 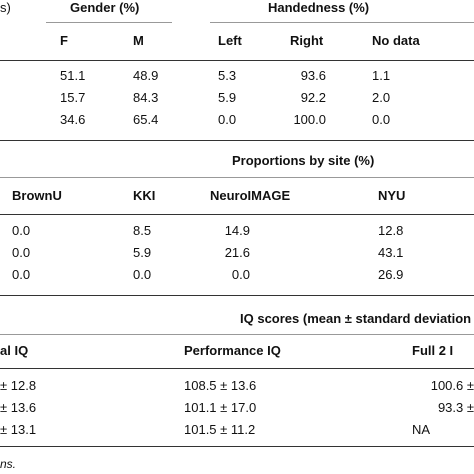 What do you see at coordinates (5, 7) in the screenshot?
I see `header-fragment: s)` at bounding box center [5, 7].